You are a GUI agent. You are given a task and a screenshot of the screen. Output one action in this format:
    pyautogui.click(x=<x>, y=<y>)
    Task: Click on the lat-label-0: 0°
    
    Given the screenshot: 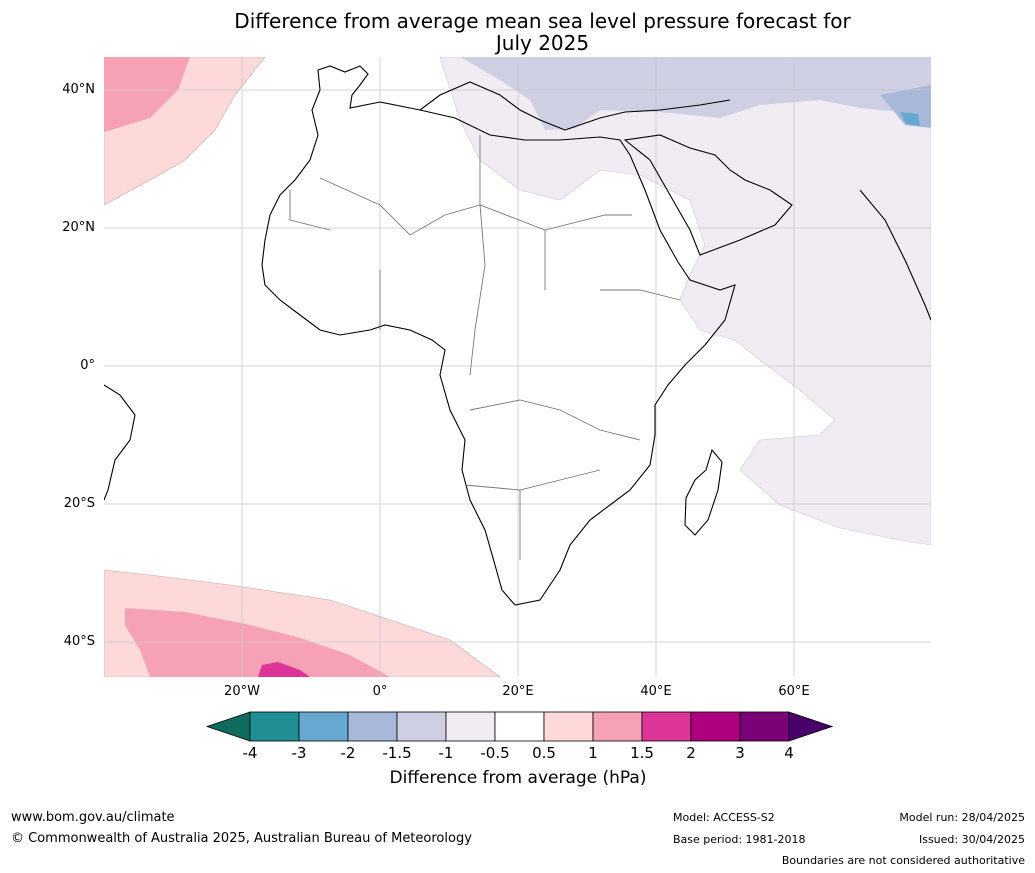 What is the action you would take?
    pyautogui.click(x=87, y=365)
    